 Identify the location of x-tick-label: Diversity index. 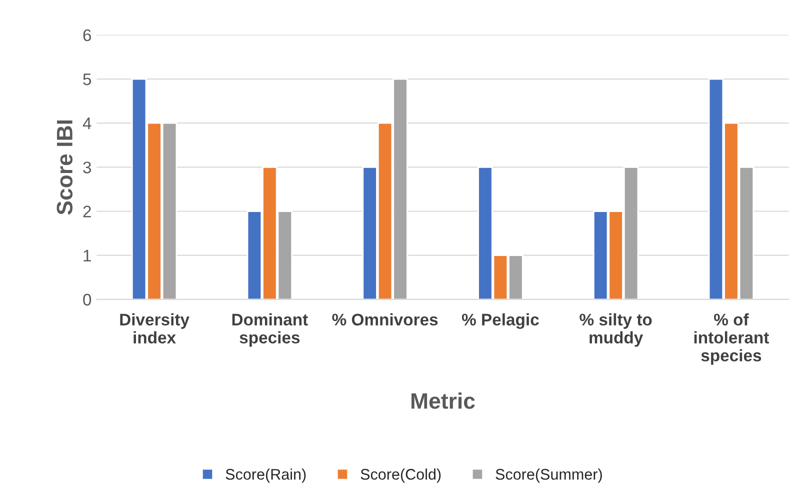
(155, 328).